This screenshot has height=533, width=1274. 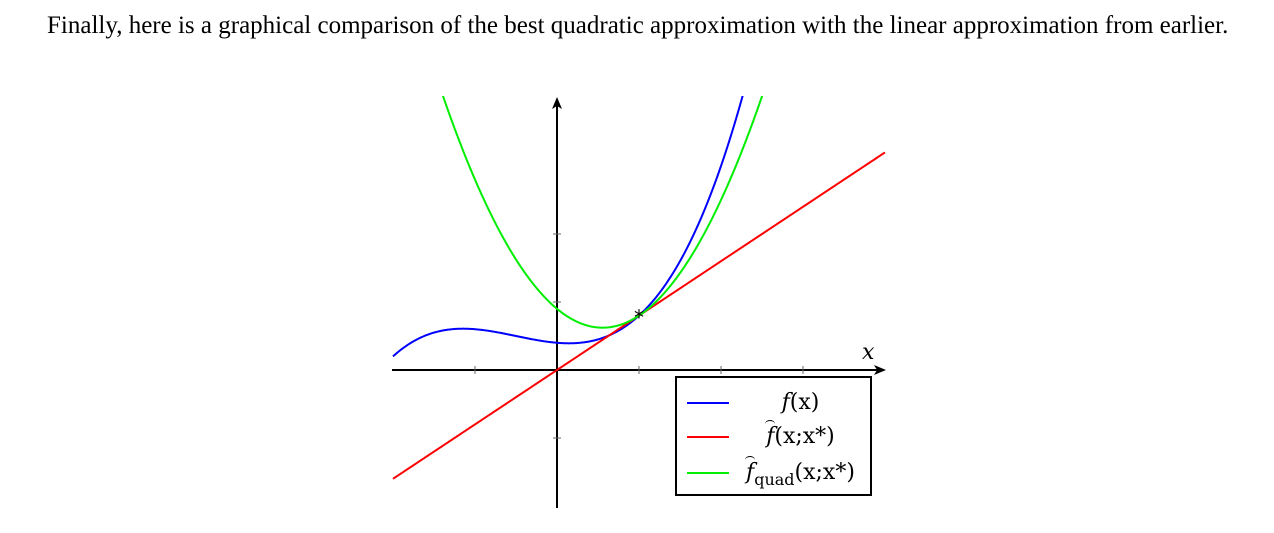 What do you see at coordinates (708, 437) in the screenshot?
I see `legend-line-red` at bounding box center [708, 437].